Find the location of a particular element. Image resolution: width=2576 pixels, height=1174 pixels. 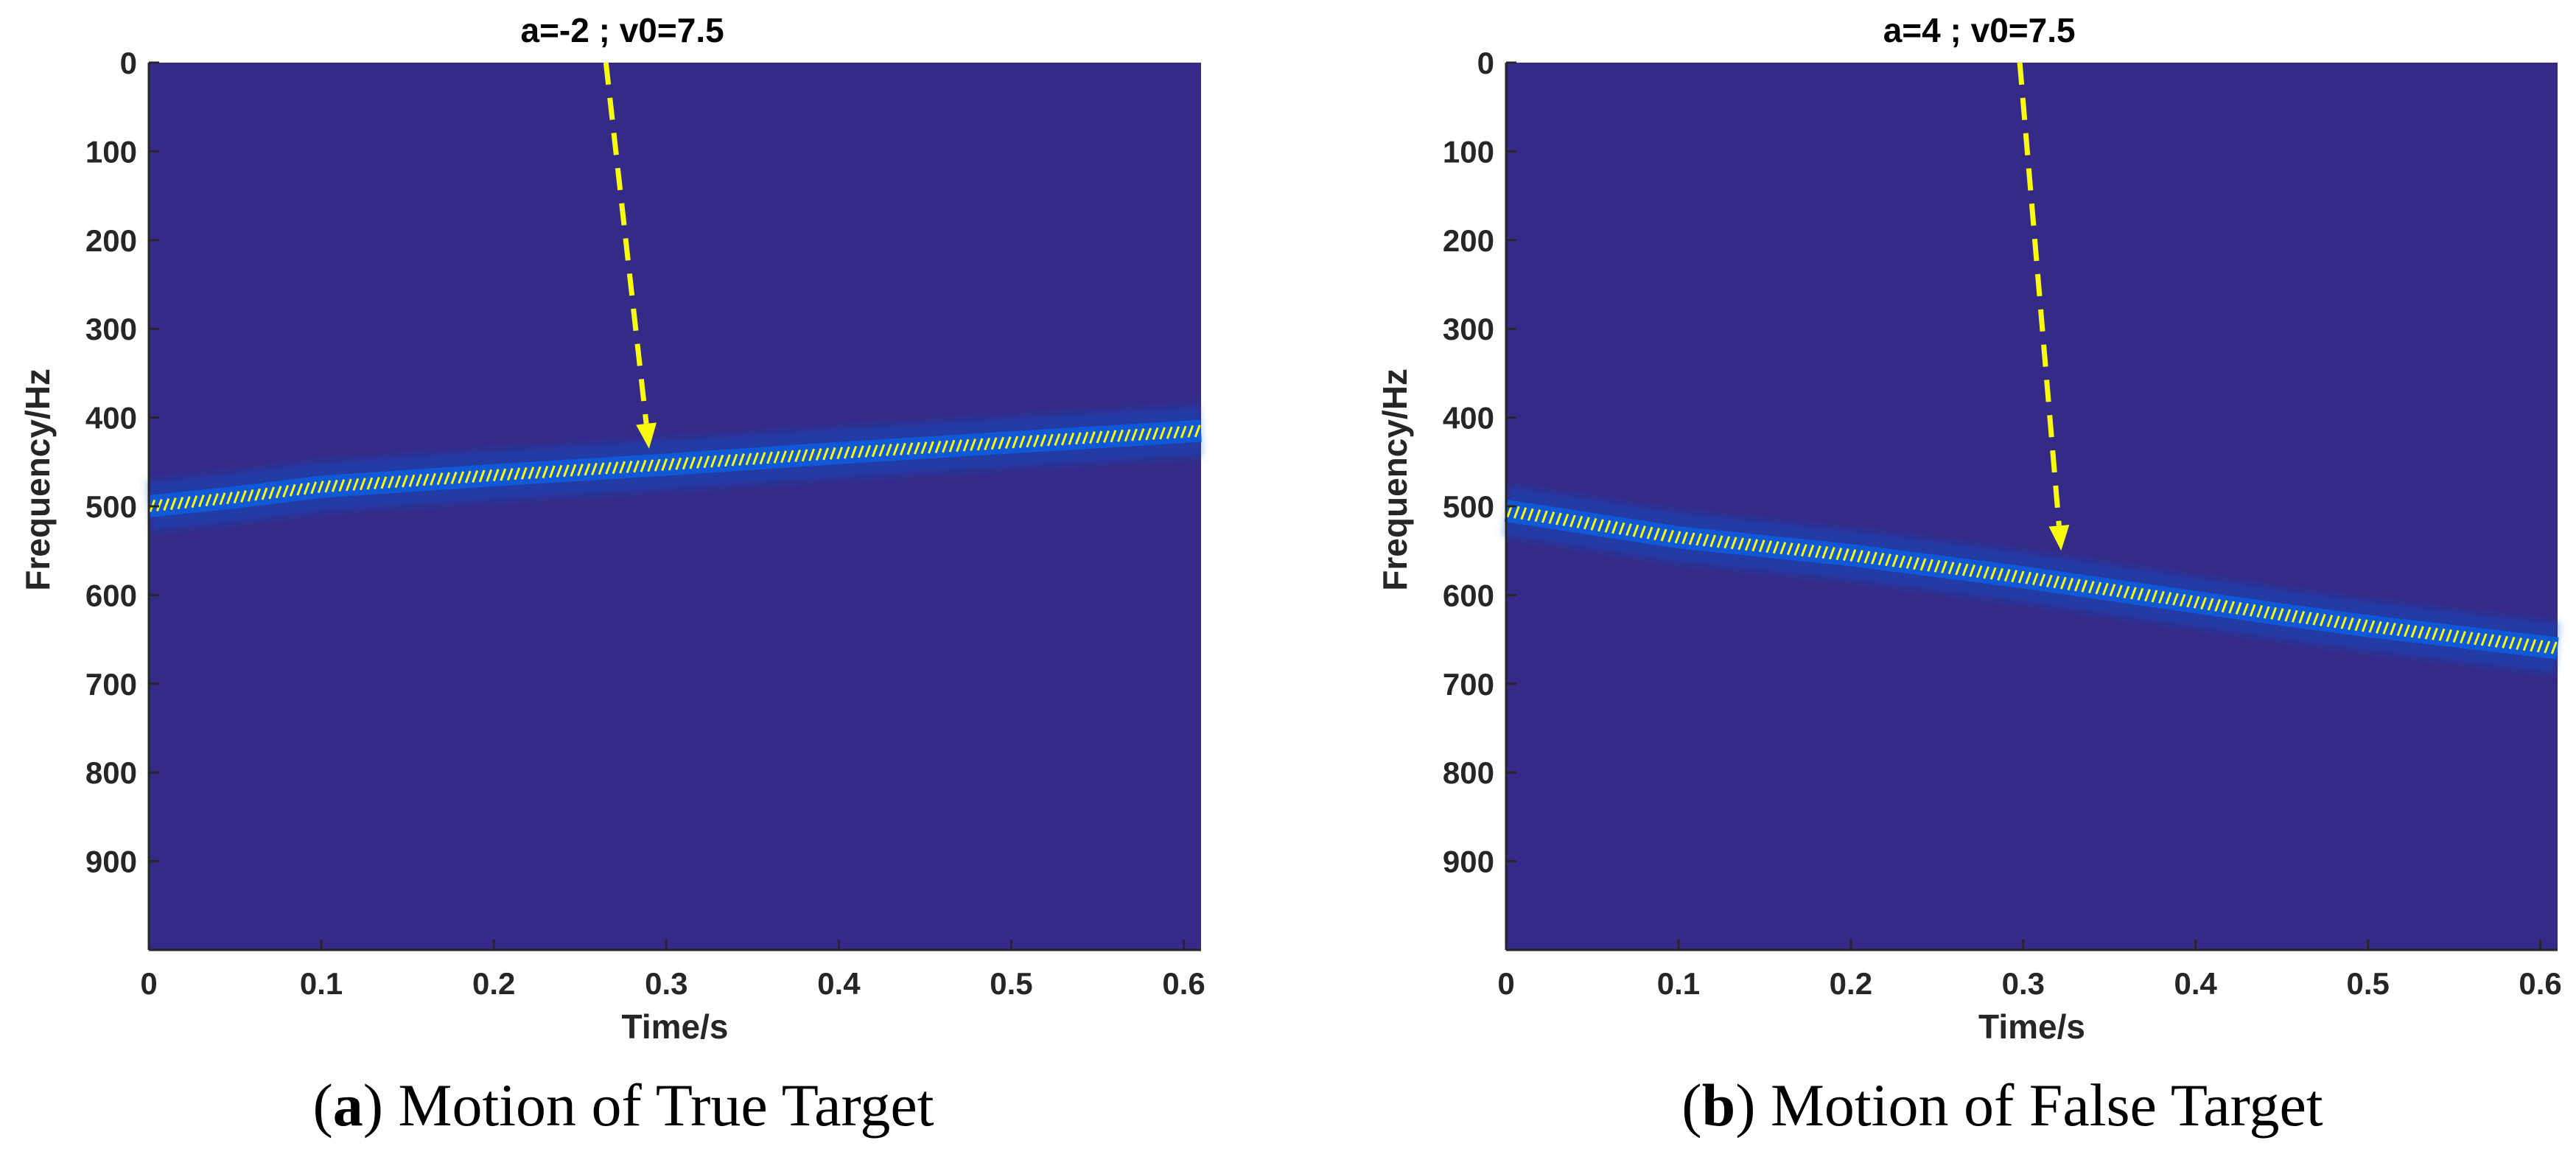

y-axis-label: Frequency/Hz is located at coordinates (1395, 480).